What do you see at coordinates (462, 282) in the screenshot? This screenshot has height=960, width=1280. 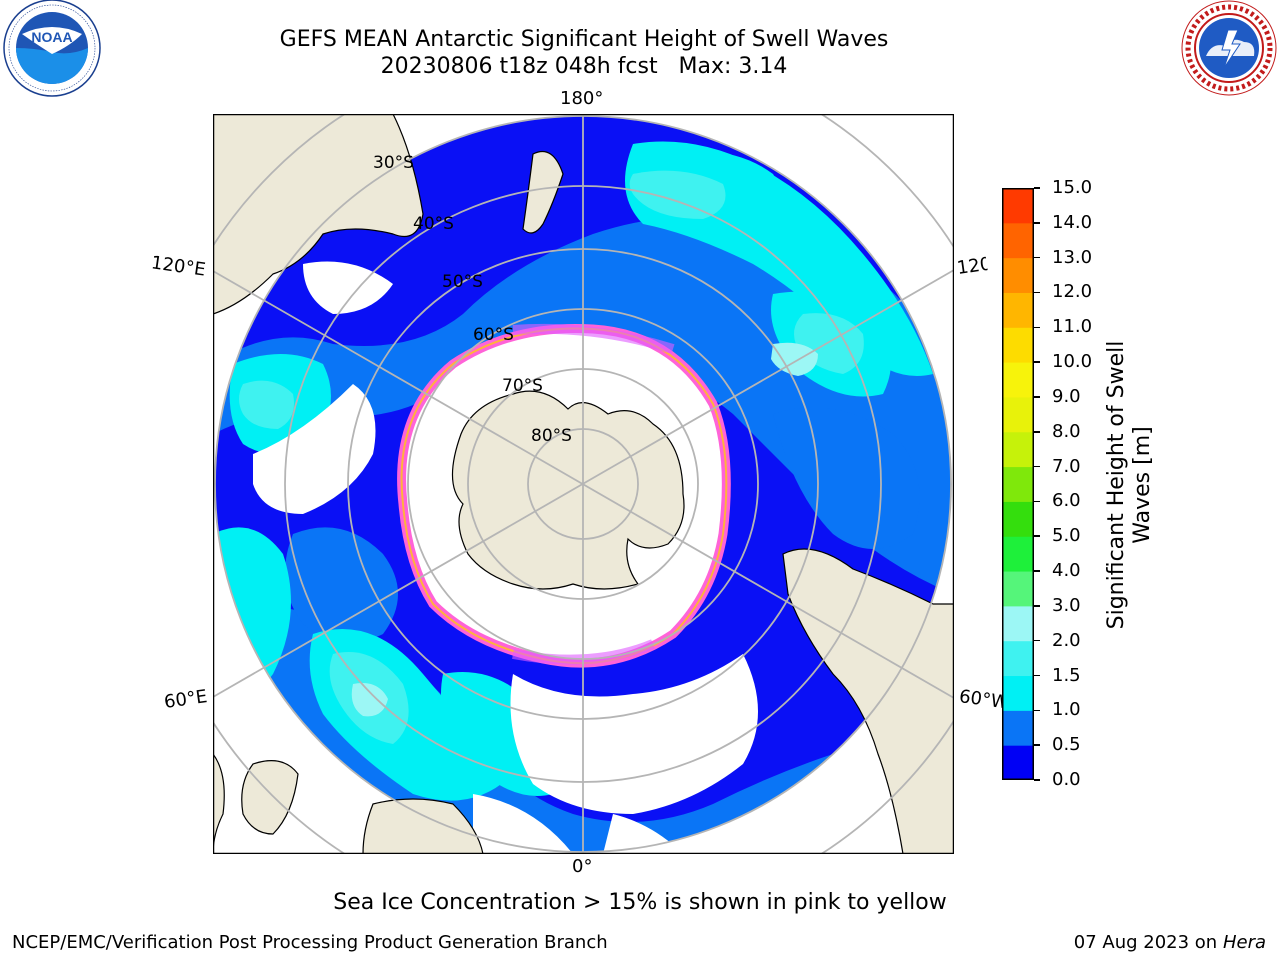 I see `lat-label-50s: 50°S` at bounding box center [462, 282].